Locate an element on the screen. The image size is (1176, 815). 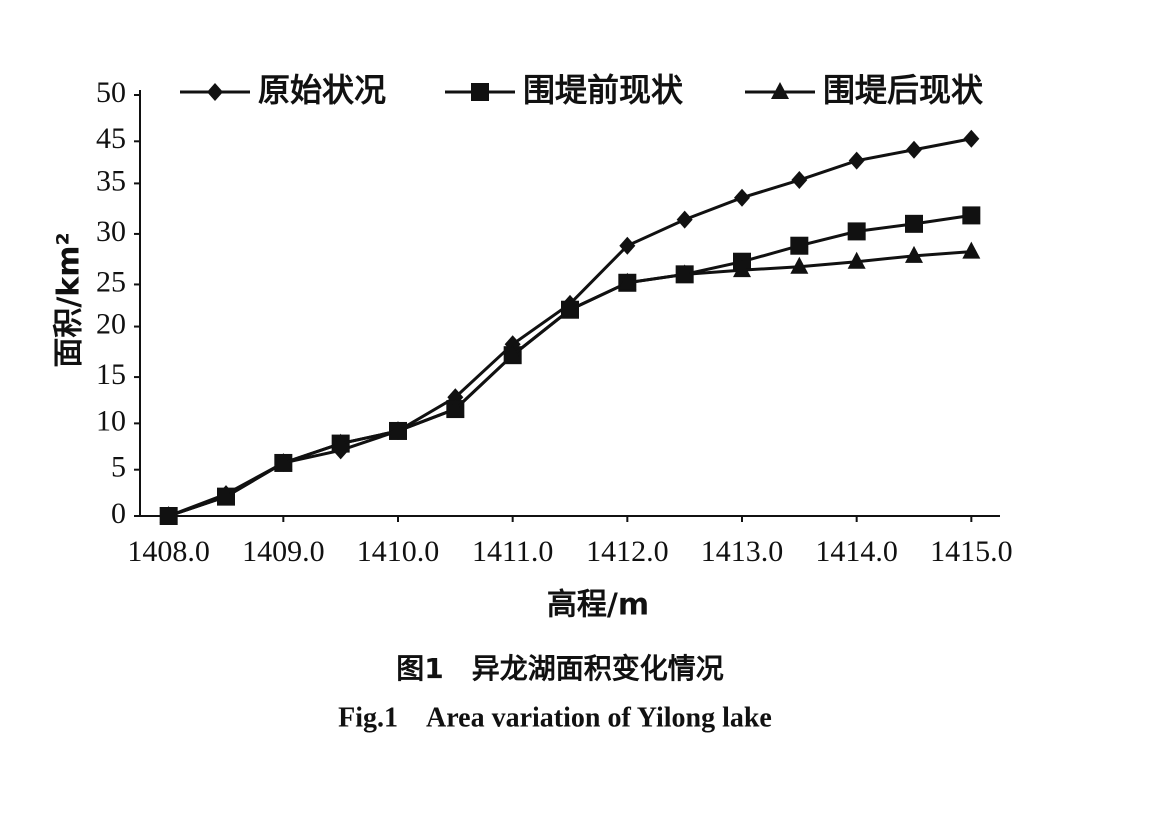
x-tick-label: 1409.0 is located at coordinates (283, 551).